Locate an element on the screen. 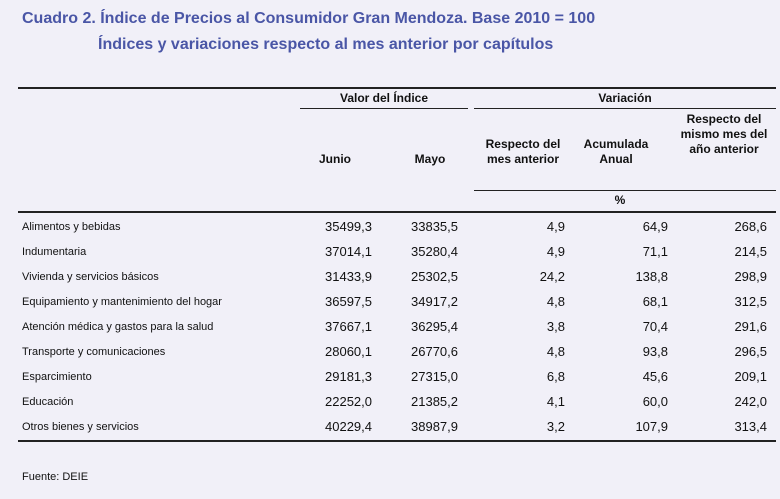 This screenshot has height=499, width=780. cell-value: 70,4 is located at coordinates (655, 326).